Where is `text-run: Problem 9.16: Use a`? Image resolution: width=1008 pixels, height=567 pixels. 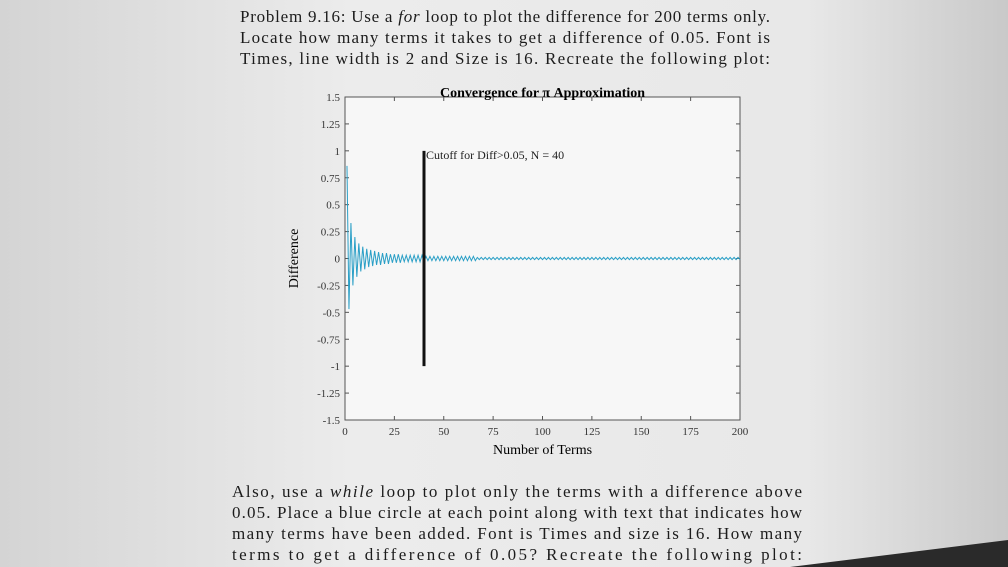 text-run: Problem 9.16: Use a is located at coordinates (318, 16).